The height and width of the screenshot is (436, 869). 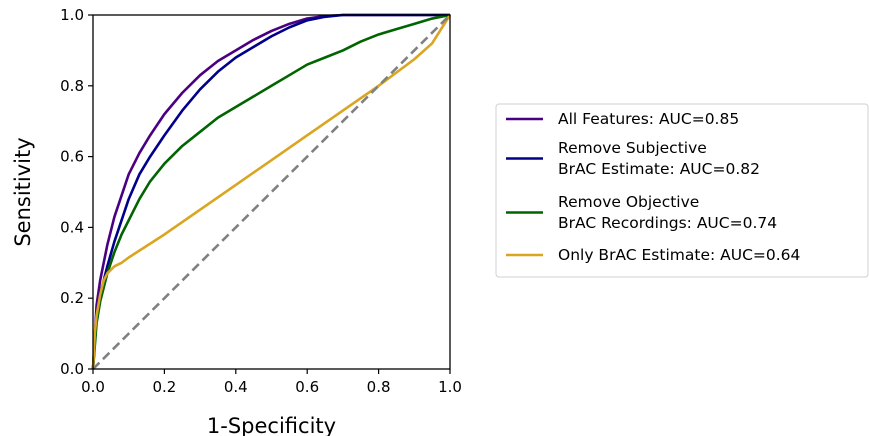 I want to click on legend-label: Remove Subjective, so click(x=632, y=148).